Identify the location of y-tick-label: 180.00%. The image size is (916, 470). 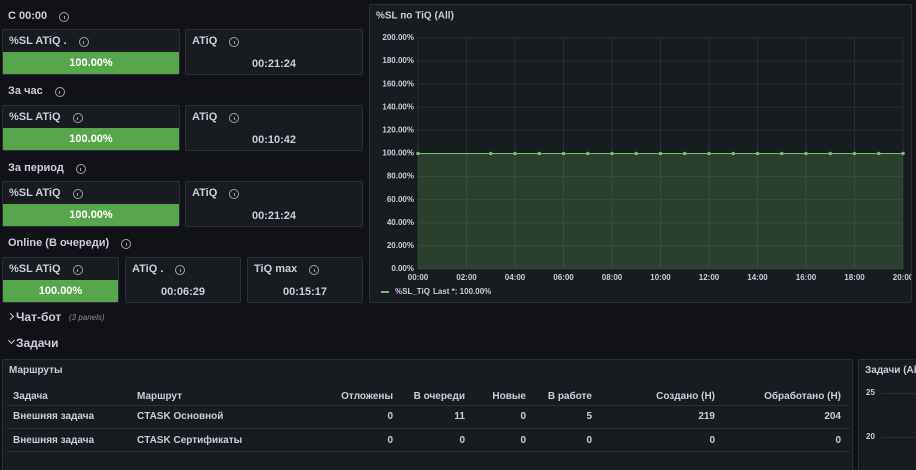
(398, 60).